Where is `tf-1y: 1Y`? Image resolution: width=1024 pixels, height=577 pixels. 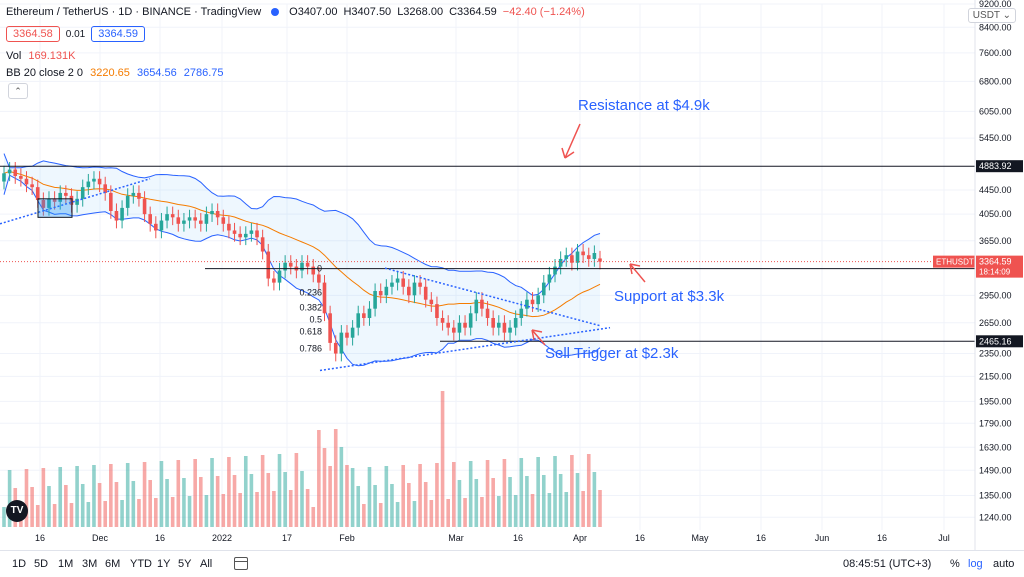
tf-1y: 1Y is located at coordinates (164, 564).